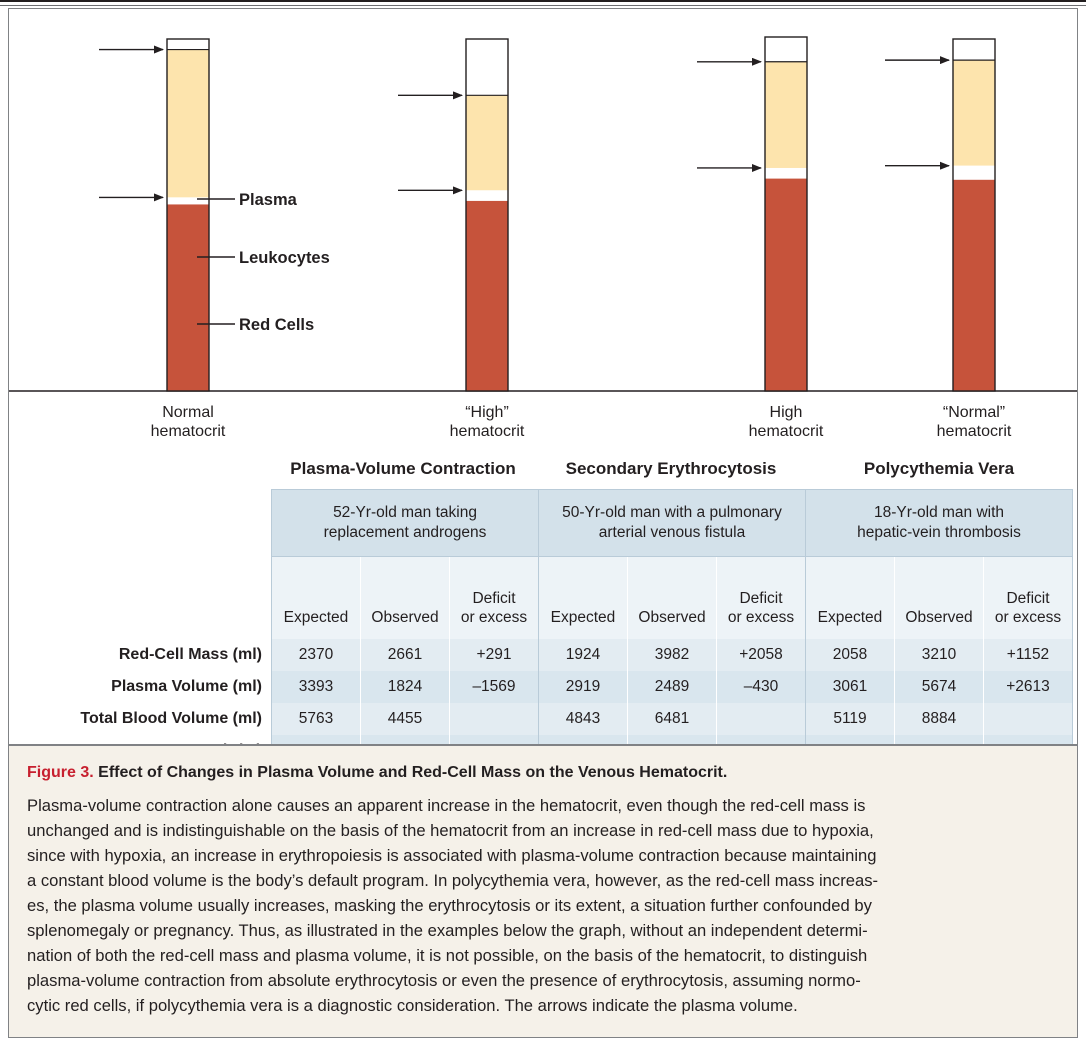 This screenshot has height=1046, width=1086. Describe the element at coordinates (939, 719) in the screenshot. I see `table-cell: 8884` at that location.